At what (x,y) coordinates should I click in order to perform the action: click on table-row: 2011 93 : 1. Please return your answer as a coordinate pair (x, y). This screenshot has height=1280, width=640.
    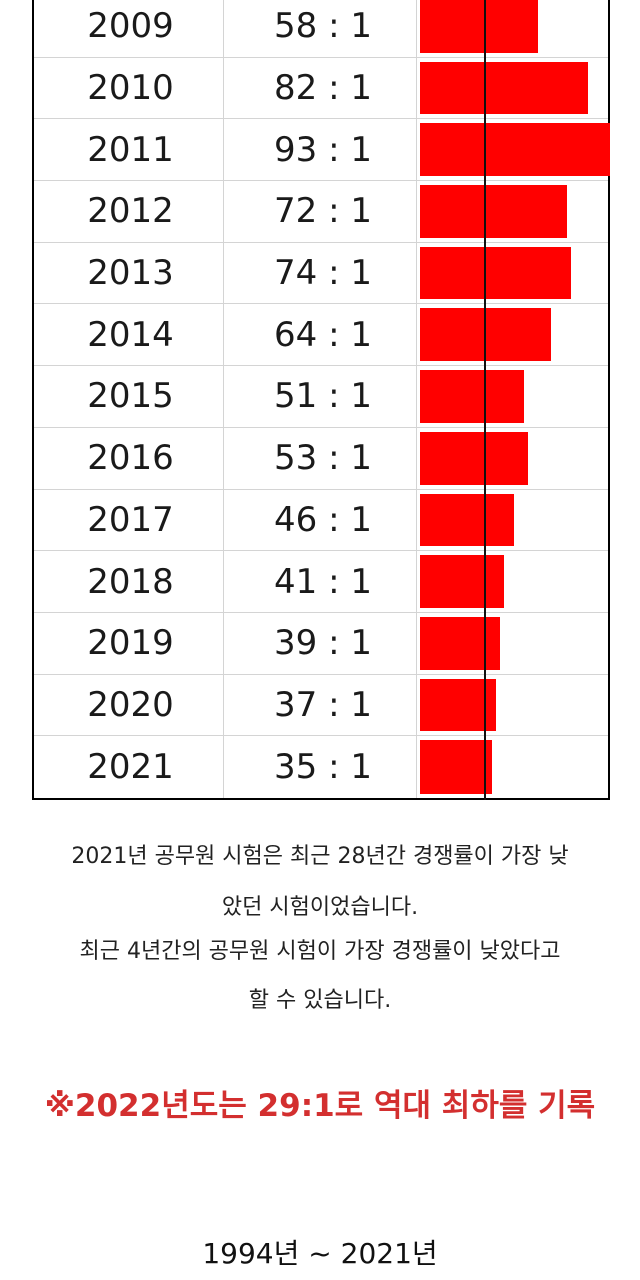
    Looking at the image, I should click on (322, 150).